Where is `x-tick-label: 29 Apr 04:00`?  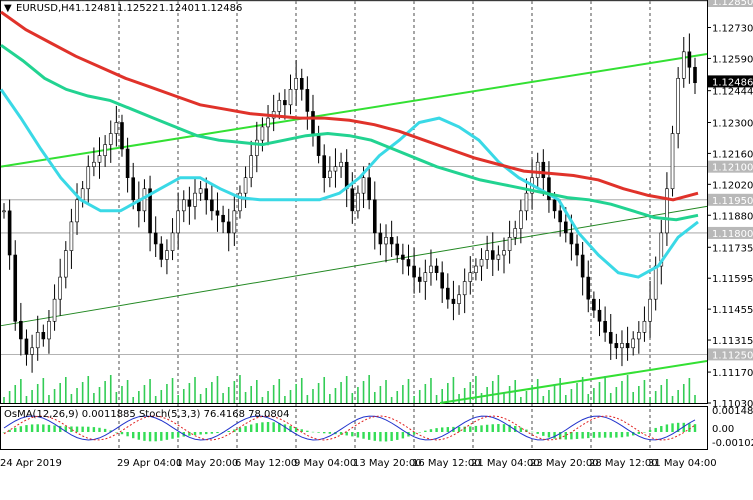 x-tick-label: 29 Apr 04:00 is located at coordinates (149, 463).